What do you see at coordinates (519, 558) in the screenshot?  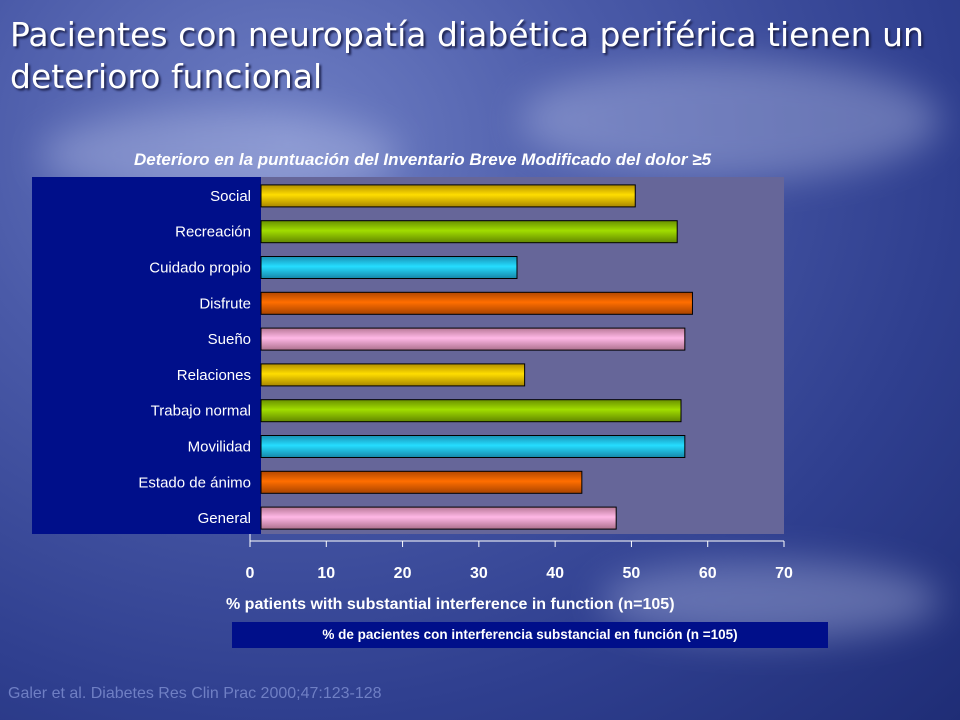 I see `x-axis: 0 10 20 30 40 50 60 70` at bounding box center [519, 558].